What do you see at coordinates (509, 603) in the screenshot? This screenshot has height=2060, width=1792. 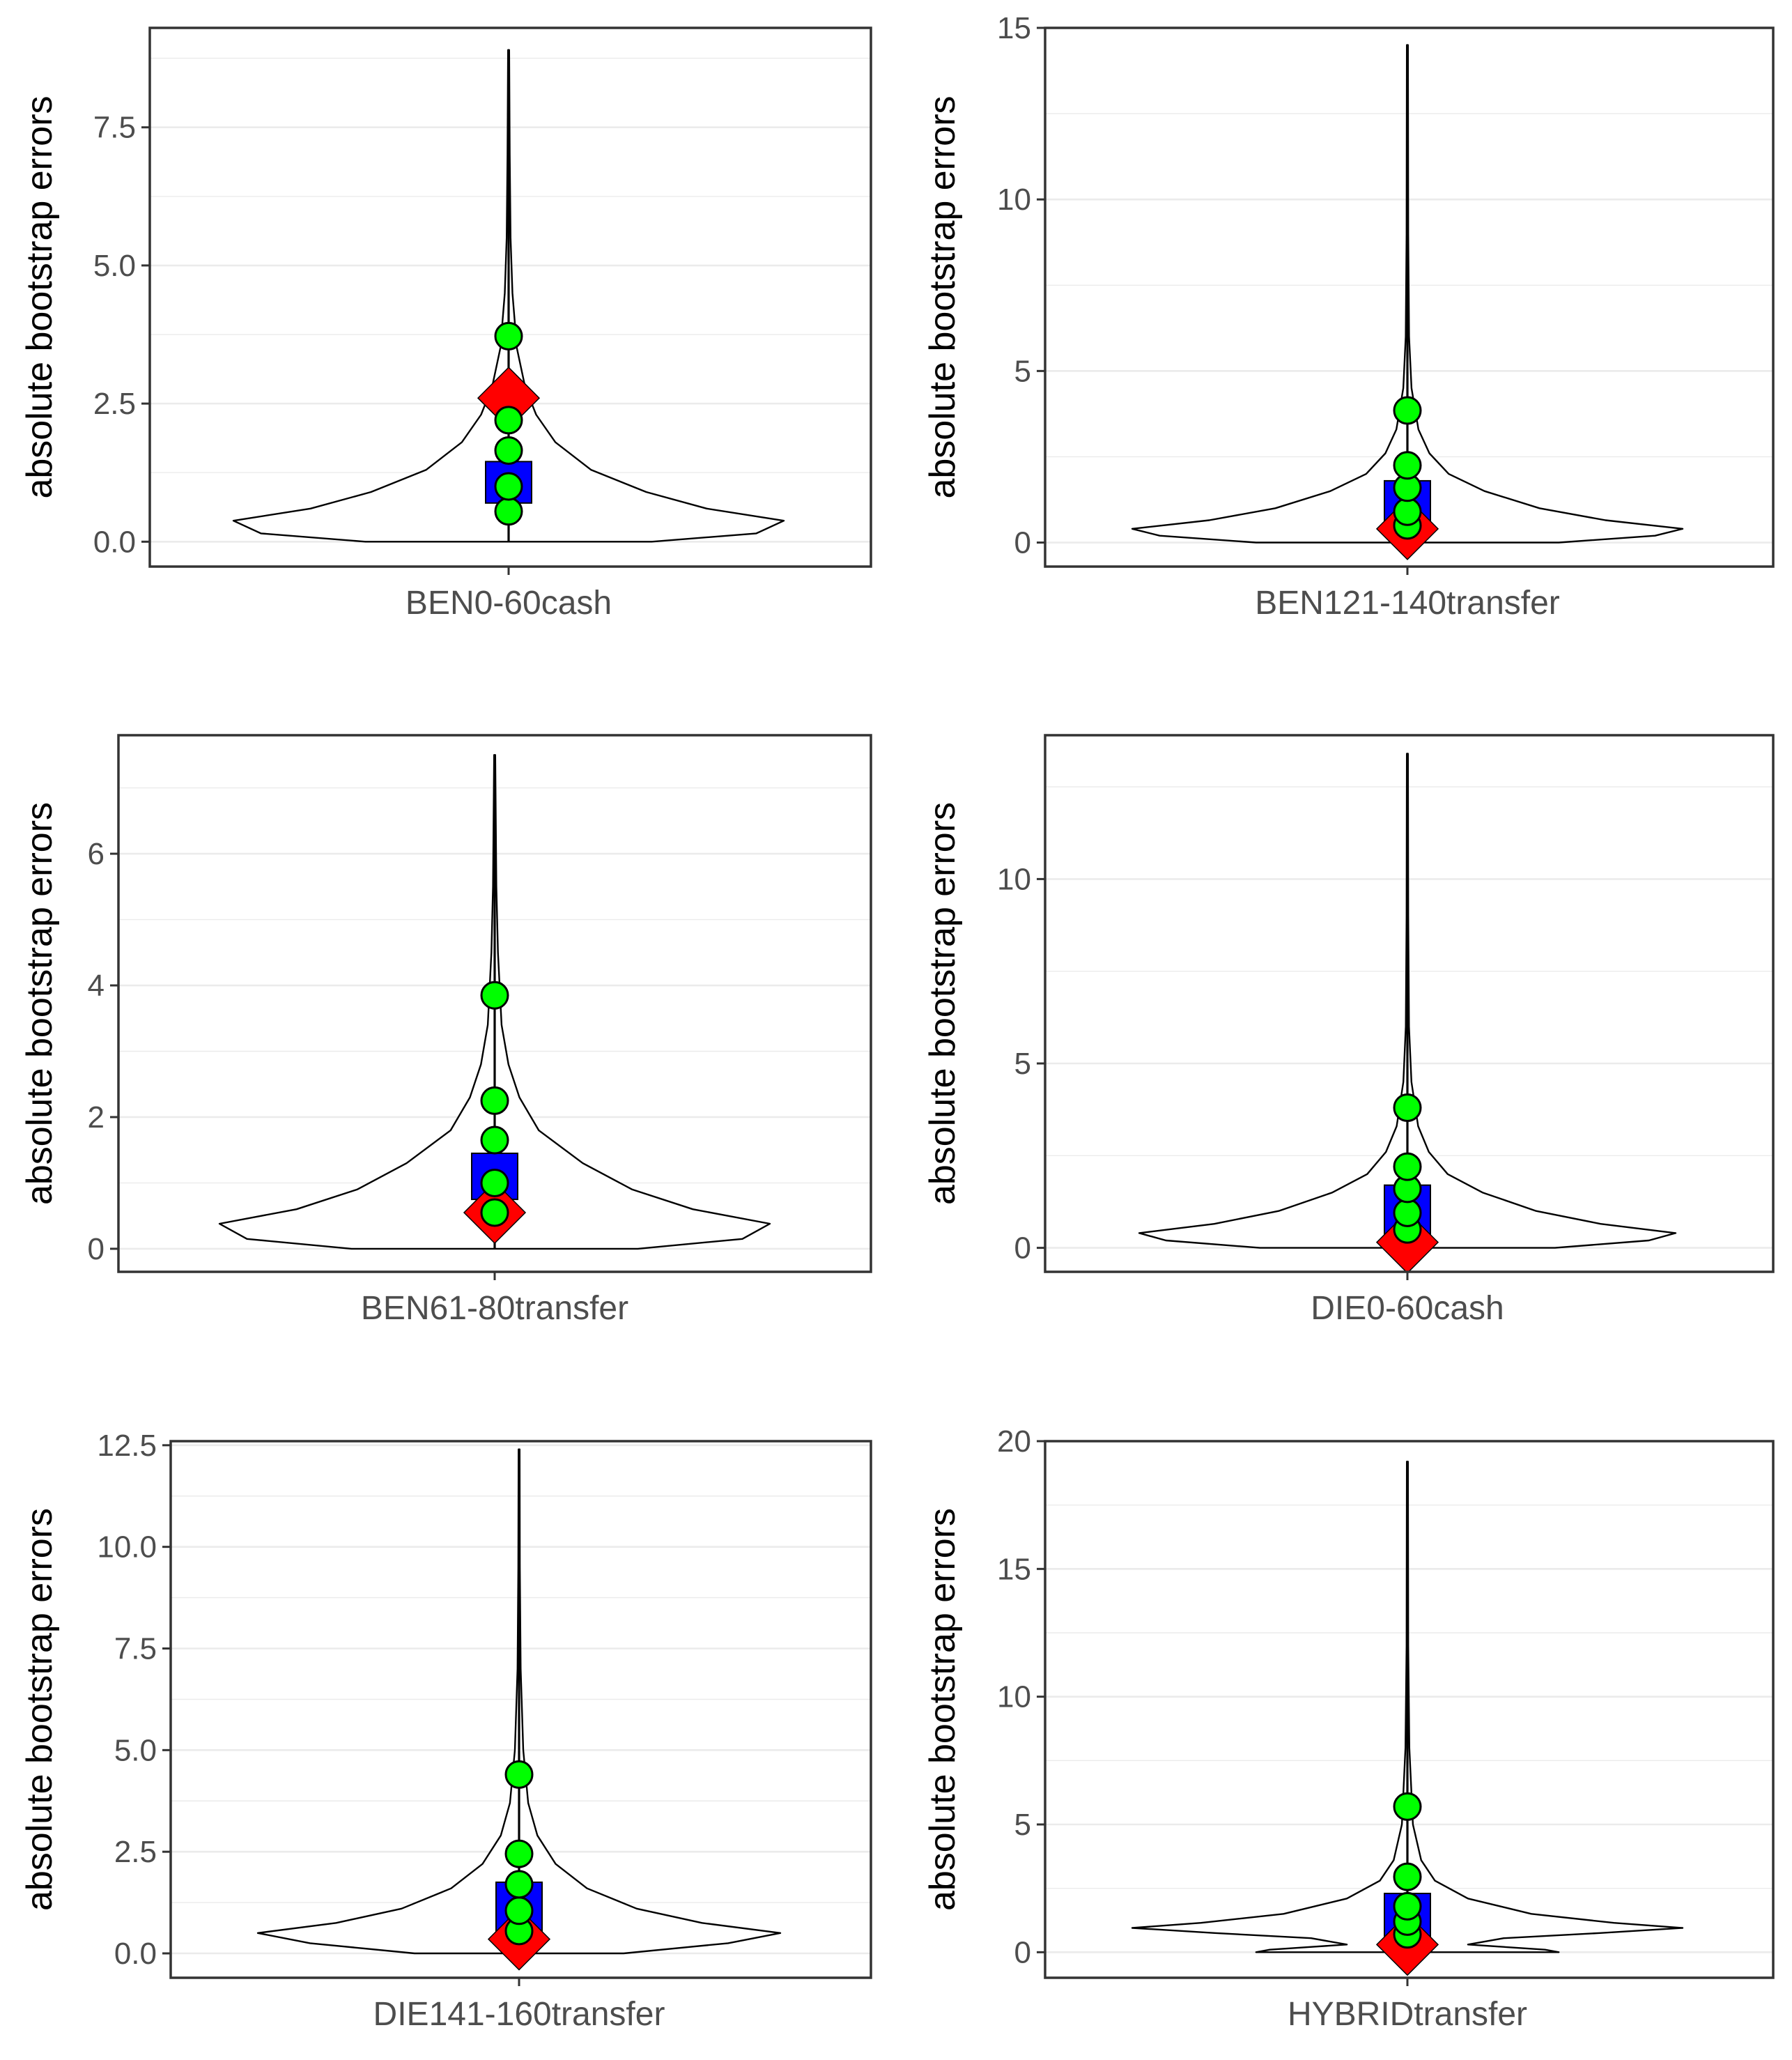 I see `x-category-label: BEN0-60cash` at bounding box center [509, 603].